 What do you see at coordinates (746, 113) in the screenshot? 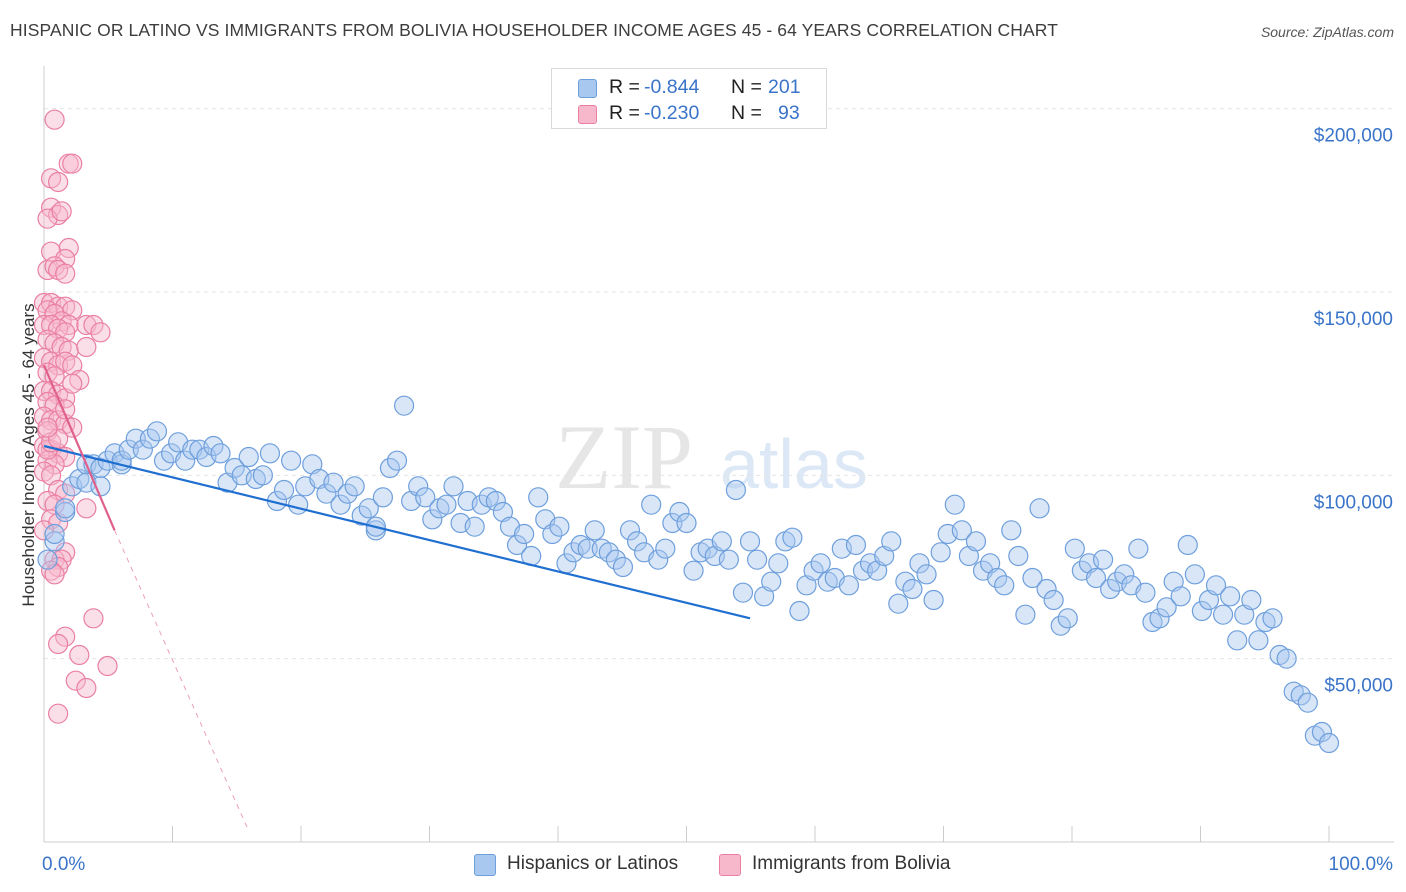
I see `legend-n-label: N =` at bounding box center [746, 113].